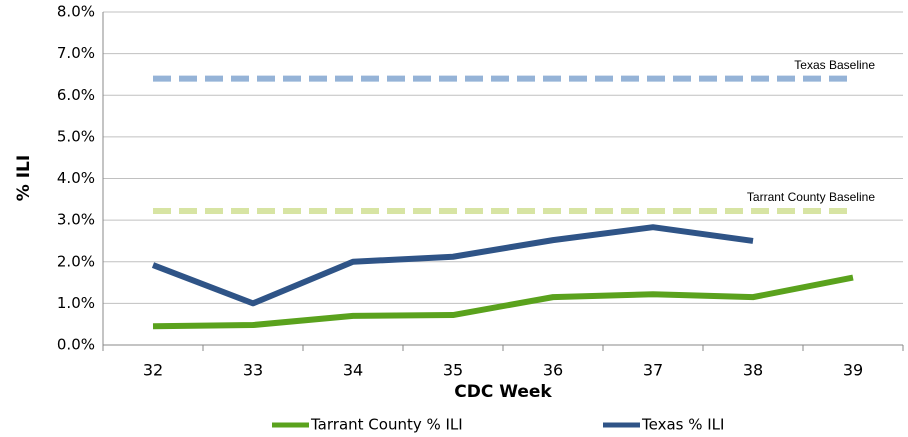  Describe the element at coordinates (153, 370) in the screenshot. I see `x-tick-label: 32` at that location.